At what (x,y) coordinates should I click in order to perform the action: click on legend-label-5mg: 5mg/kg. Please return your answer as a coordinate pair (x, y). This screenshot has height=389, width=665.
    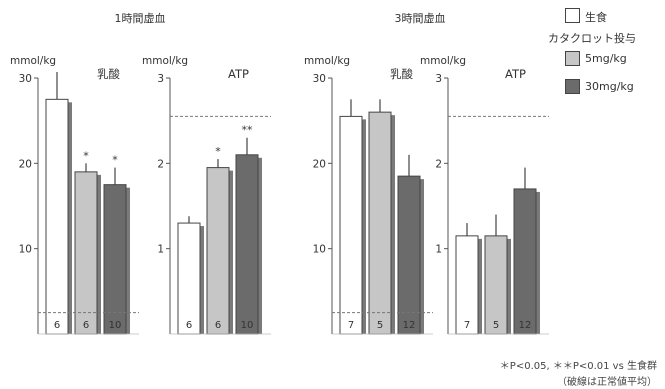
    Looking at the image, I should click on (606, 58).